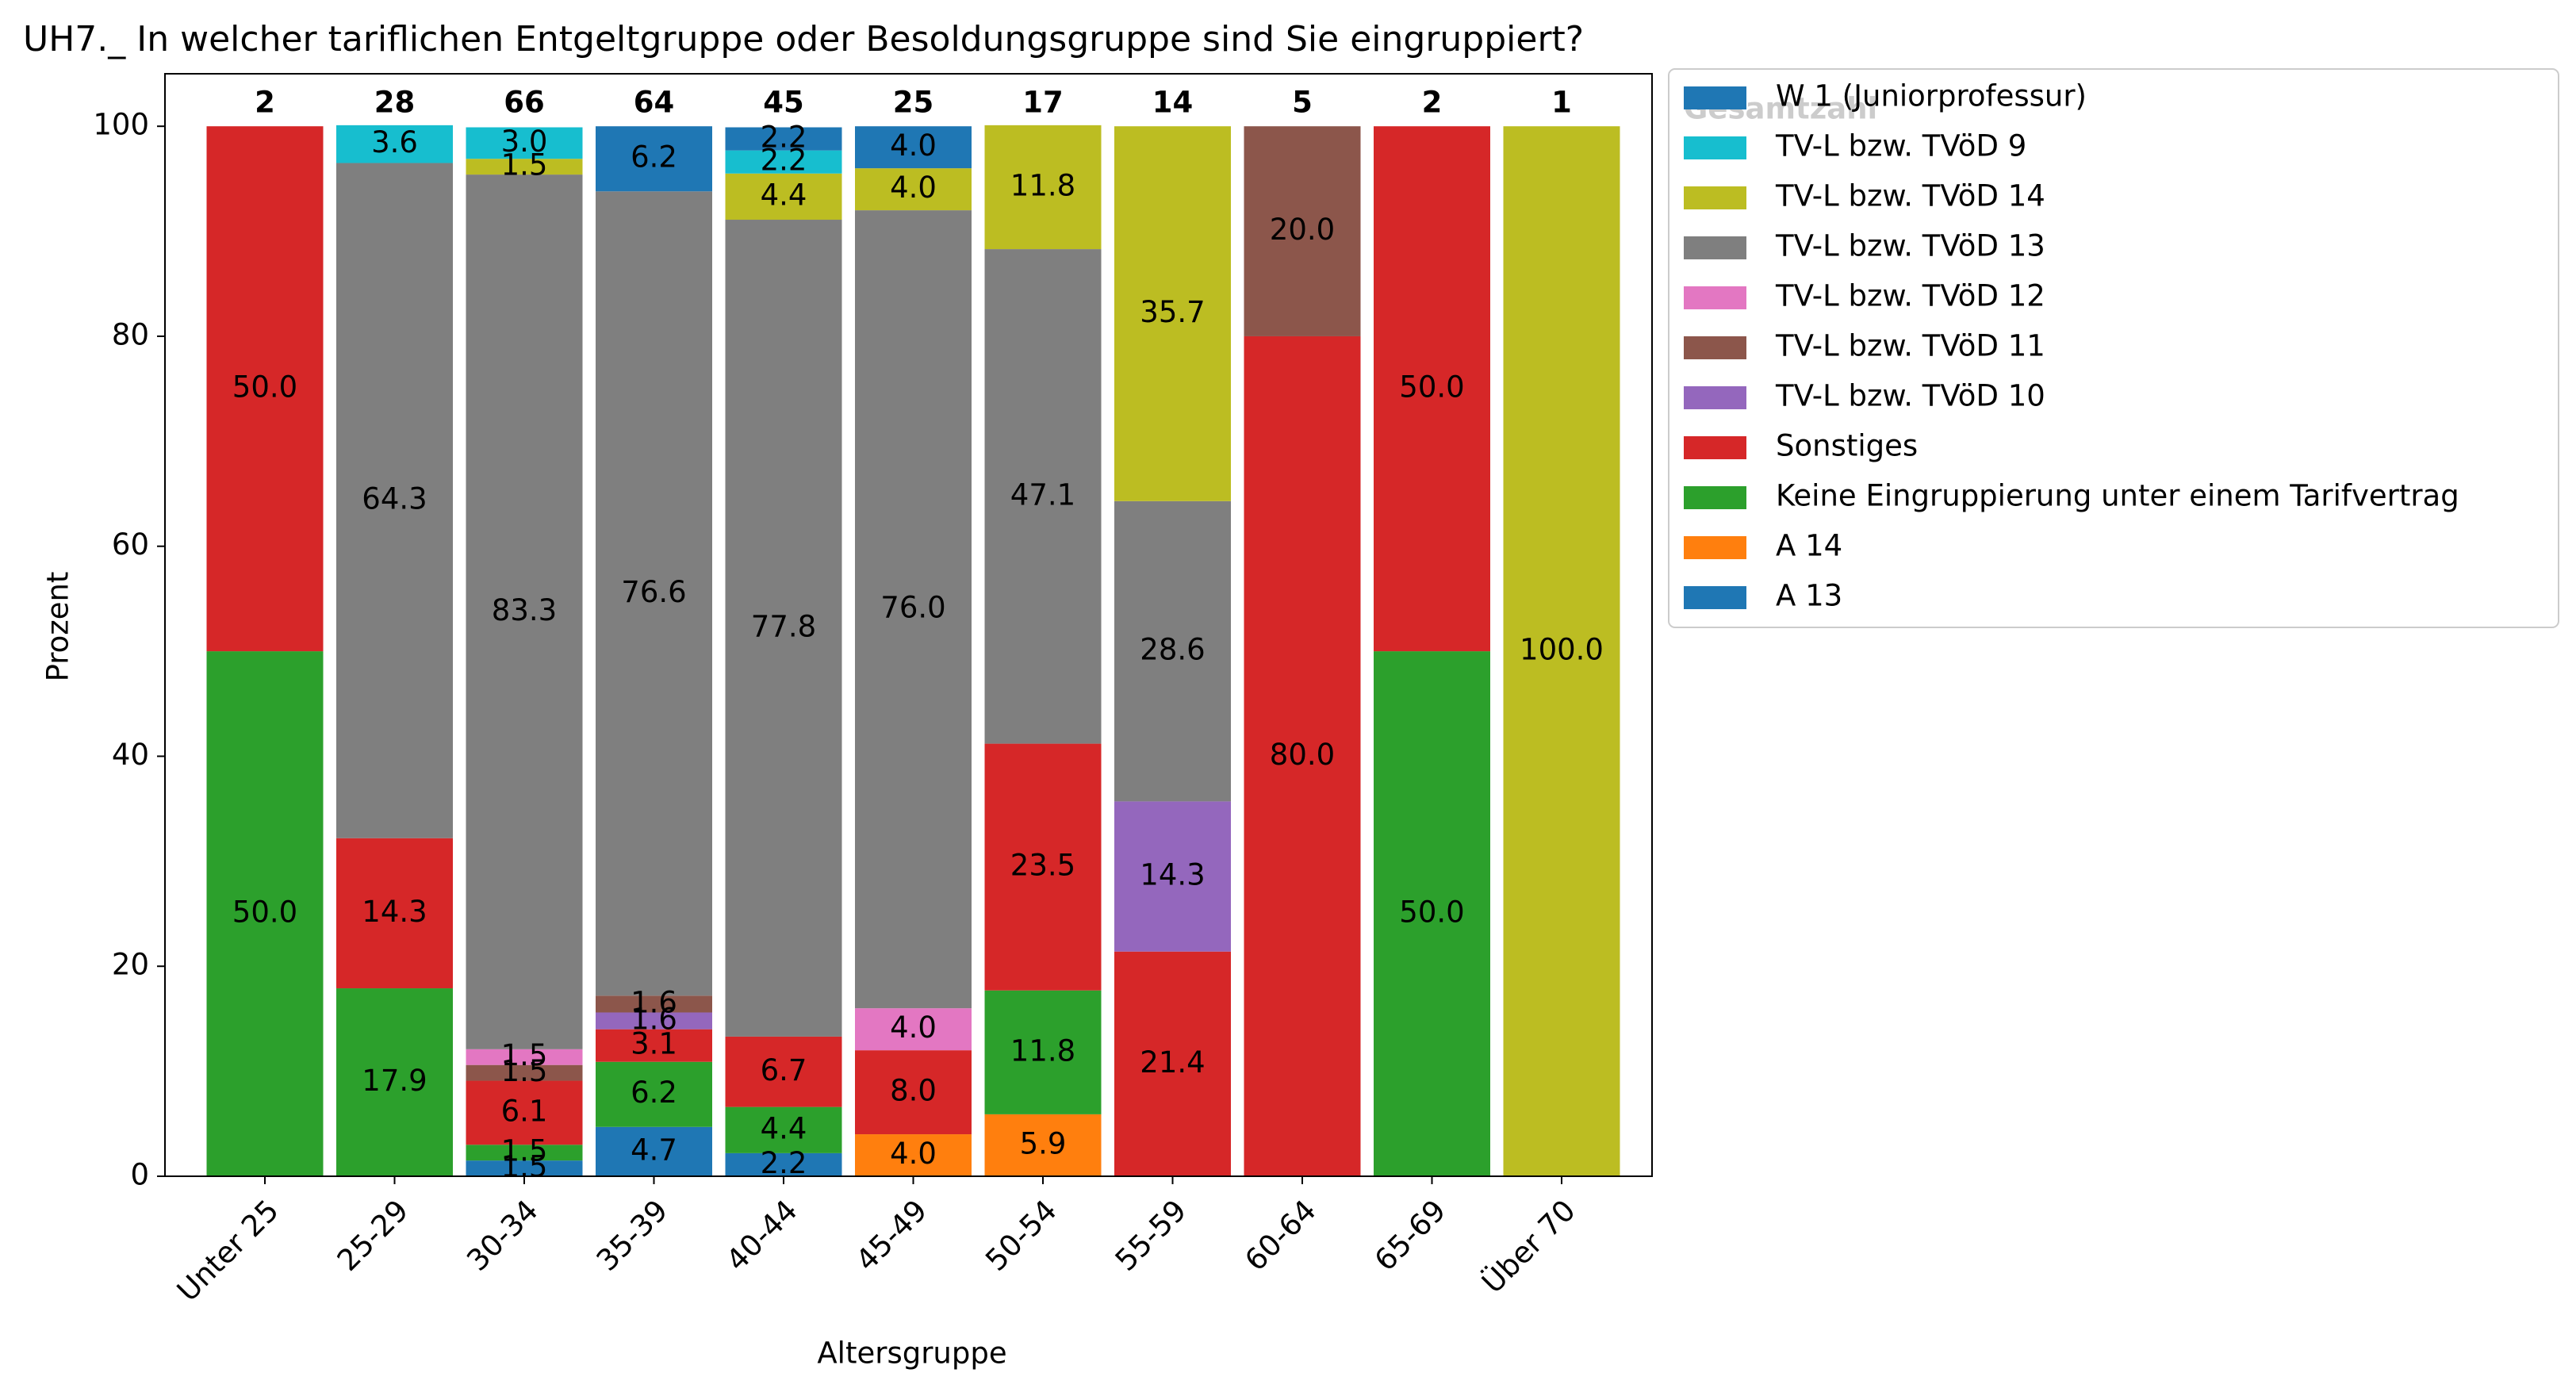  What do you see at coordinates (58, 627) in the screenshot?
I see `y-axis-label: Prozent` at bounding box center [58, 627].